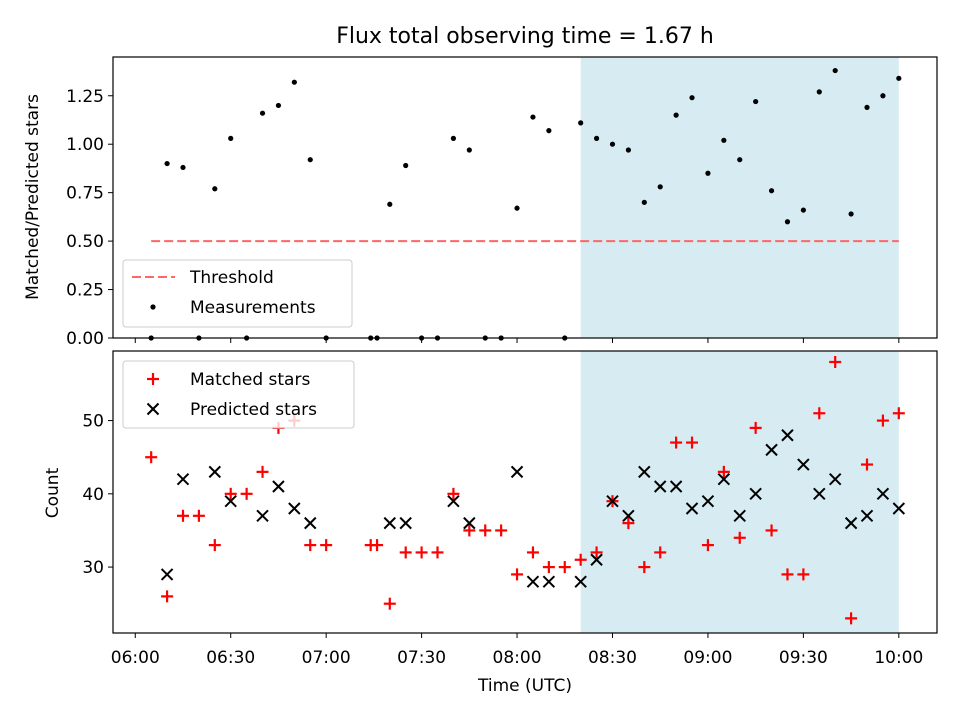  Describe the element at coordinates (707, 658) in the screenshot. I see `x-tick-label: 09:00` at that location.